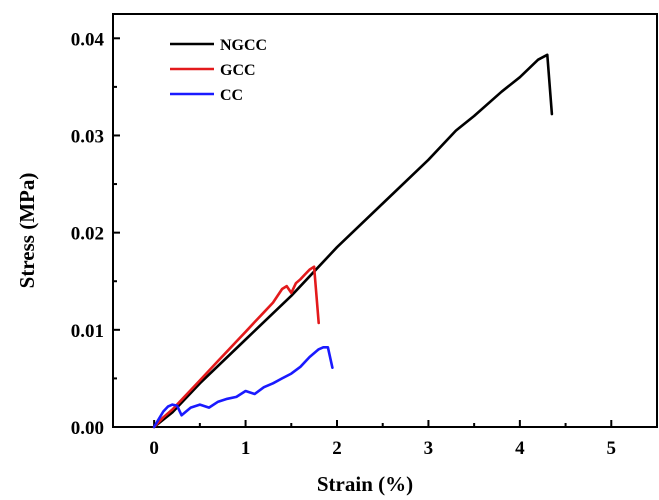 The image size is (659, 500). I want to click on x-tick-label: 4, so click(520, 448).